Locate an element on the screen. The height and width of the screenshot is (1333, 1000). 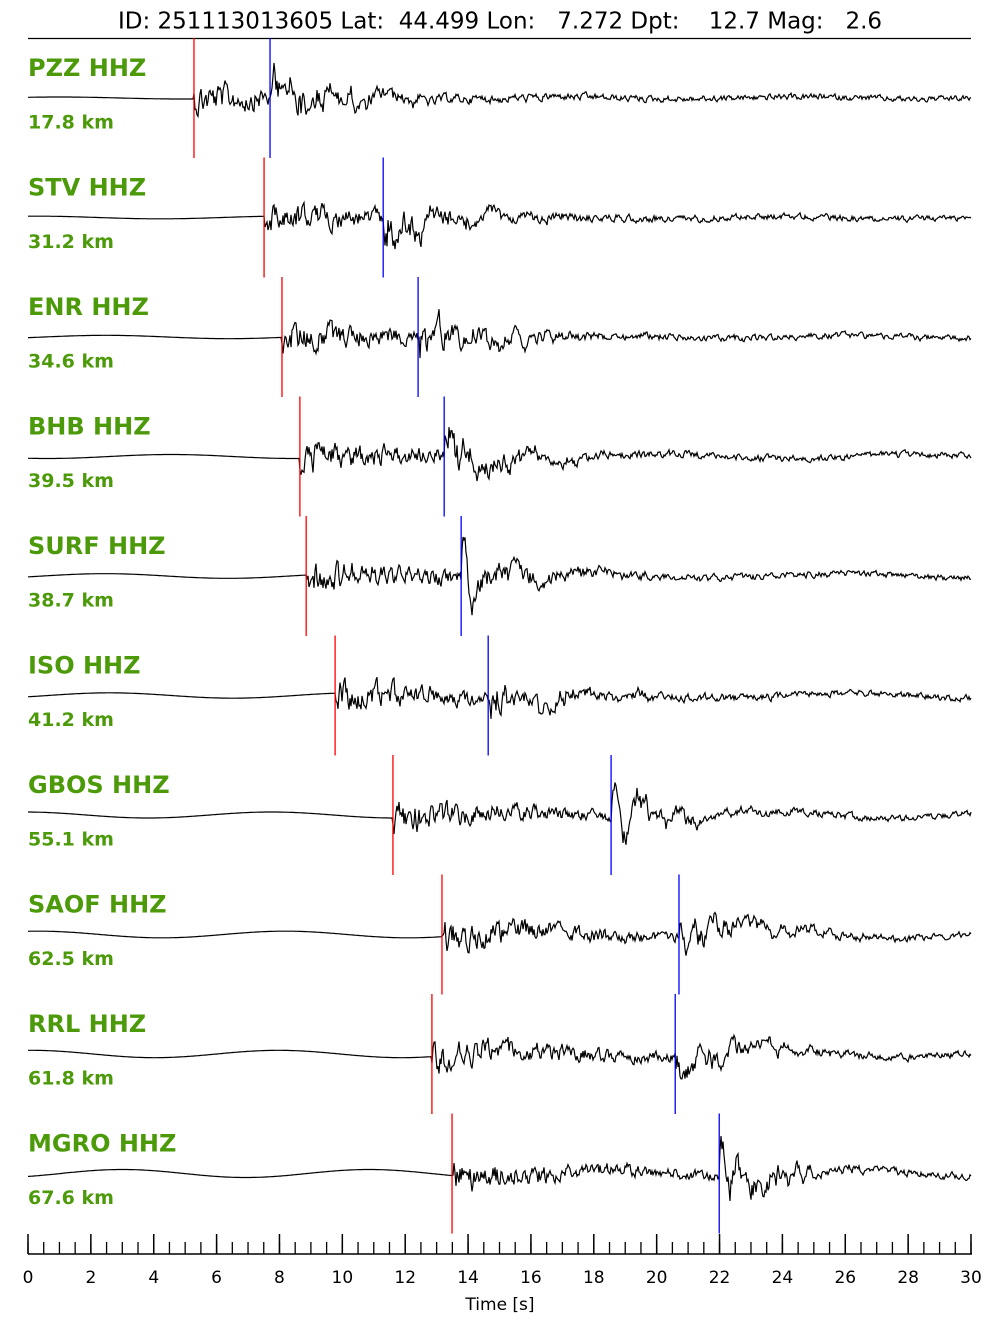
station-distance: 62.5 km is located at coordinates (71, 959).